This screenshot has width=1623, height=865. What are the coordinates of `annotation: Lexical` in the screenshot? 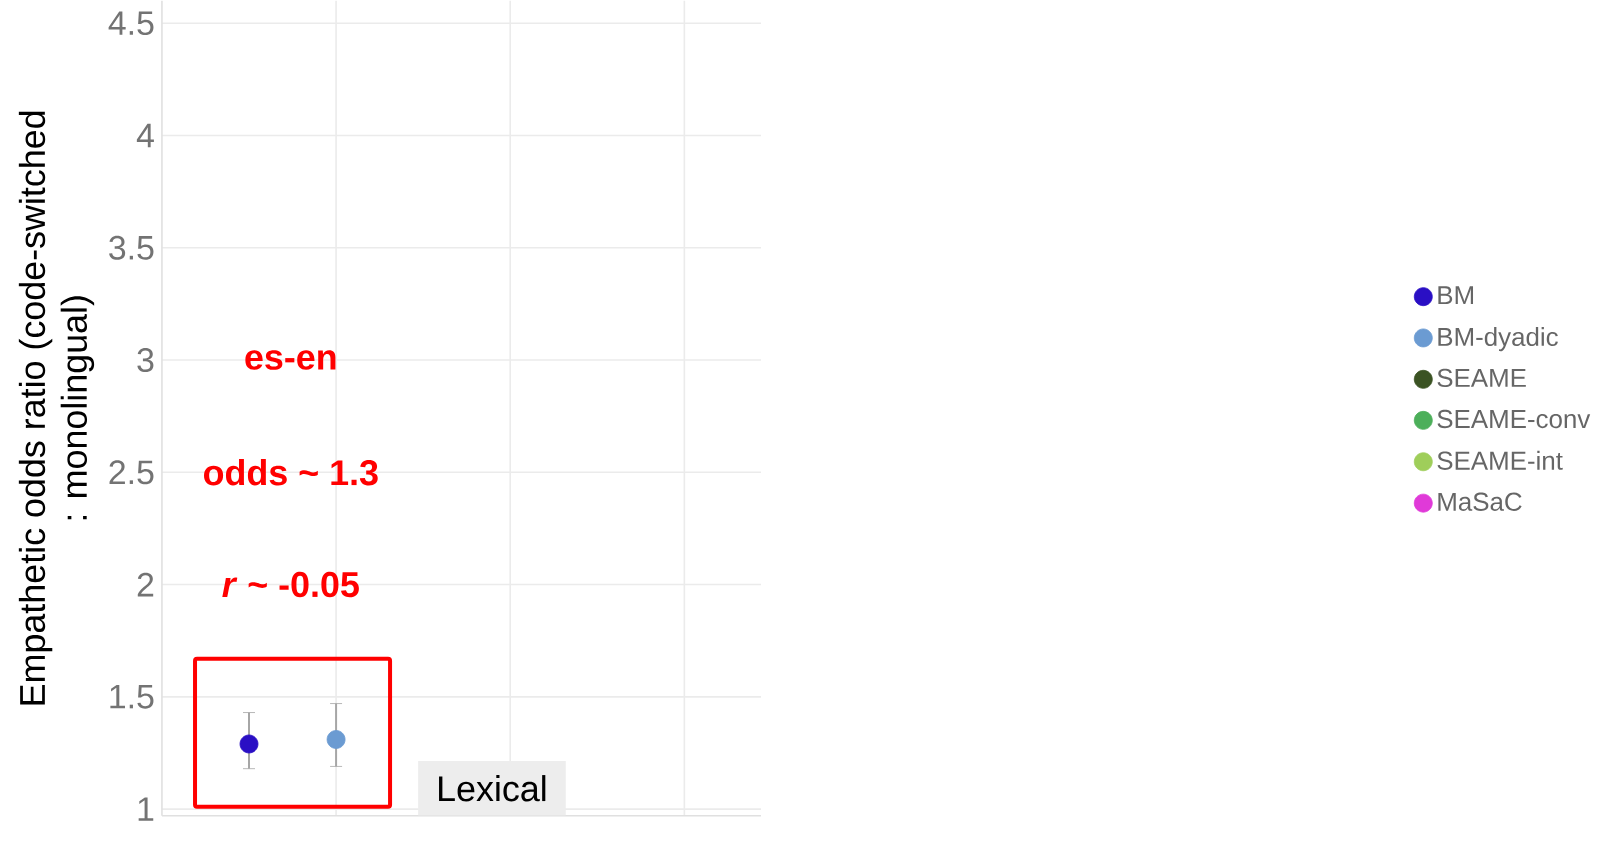 It's located at (492, 788).